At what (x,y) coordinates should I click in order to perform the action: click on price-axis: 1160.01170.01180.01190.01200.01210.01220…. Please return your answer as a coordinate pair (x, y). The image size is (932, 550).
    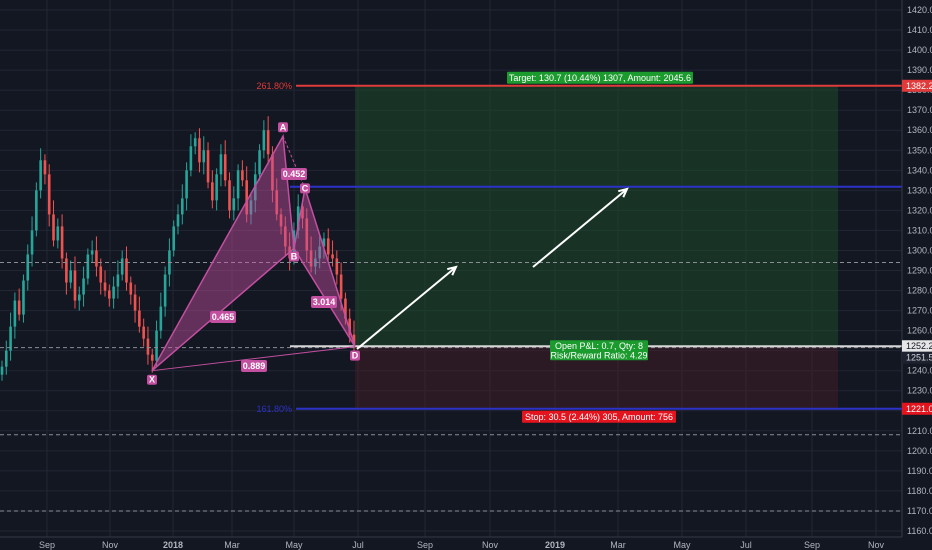
    Looking at the image, I should click on (916, 275).